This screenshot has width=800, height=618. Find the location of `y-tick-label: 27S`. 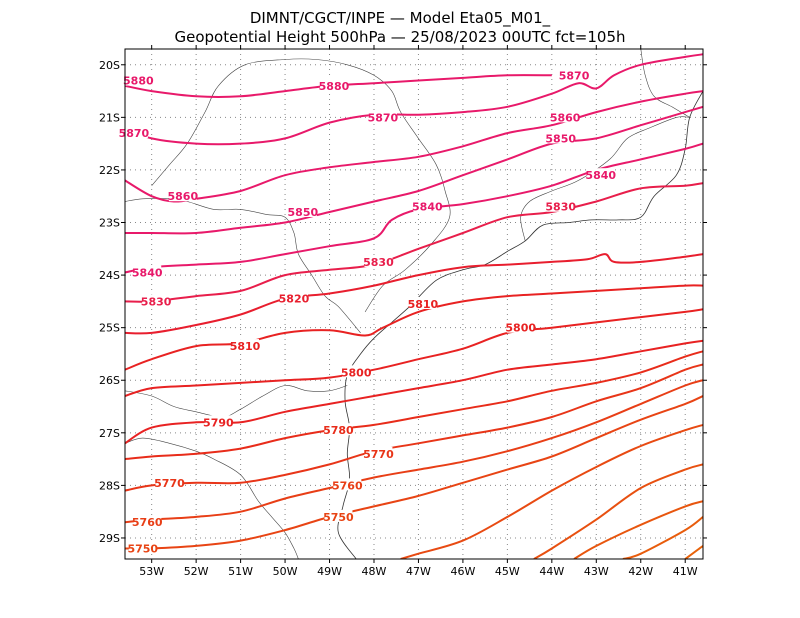

y-tick-label: 27S is located at coordinates (109, 433).